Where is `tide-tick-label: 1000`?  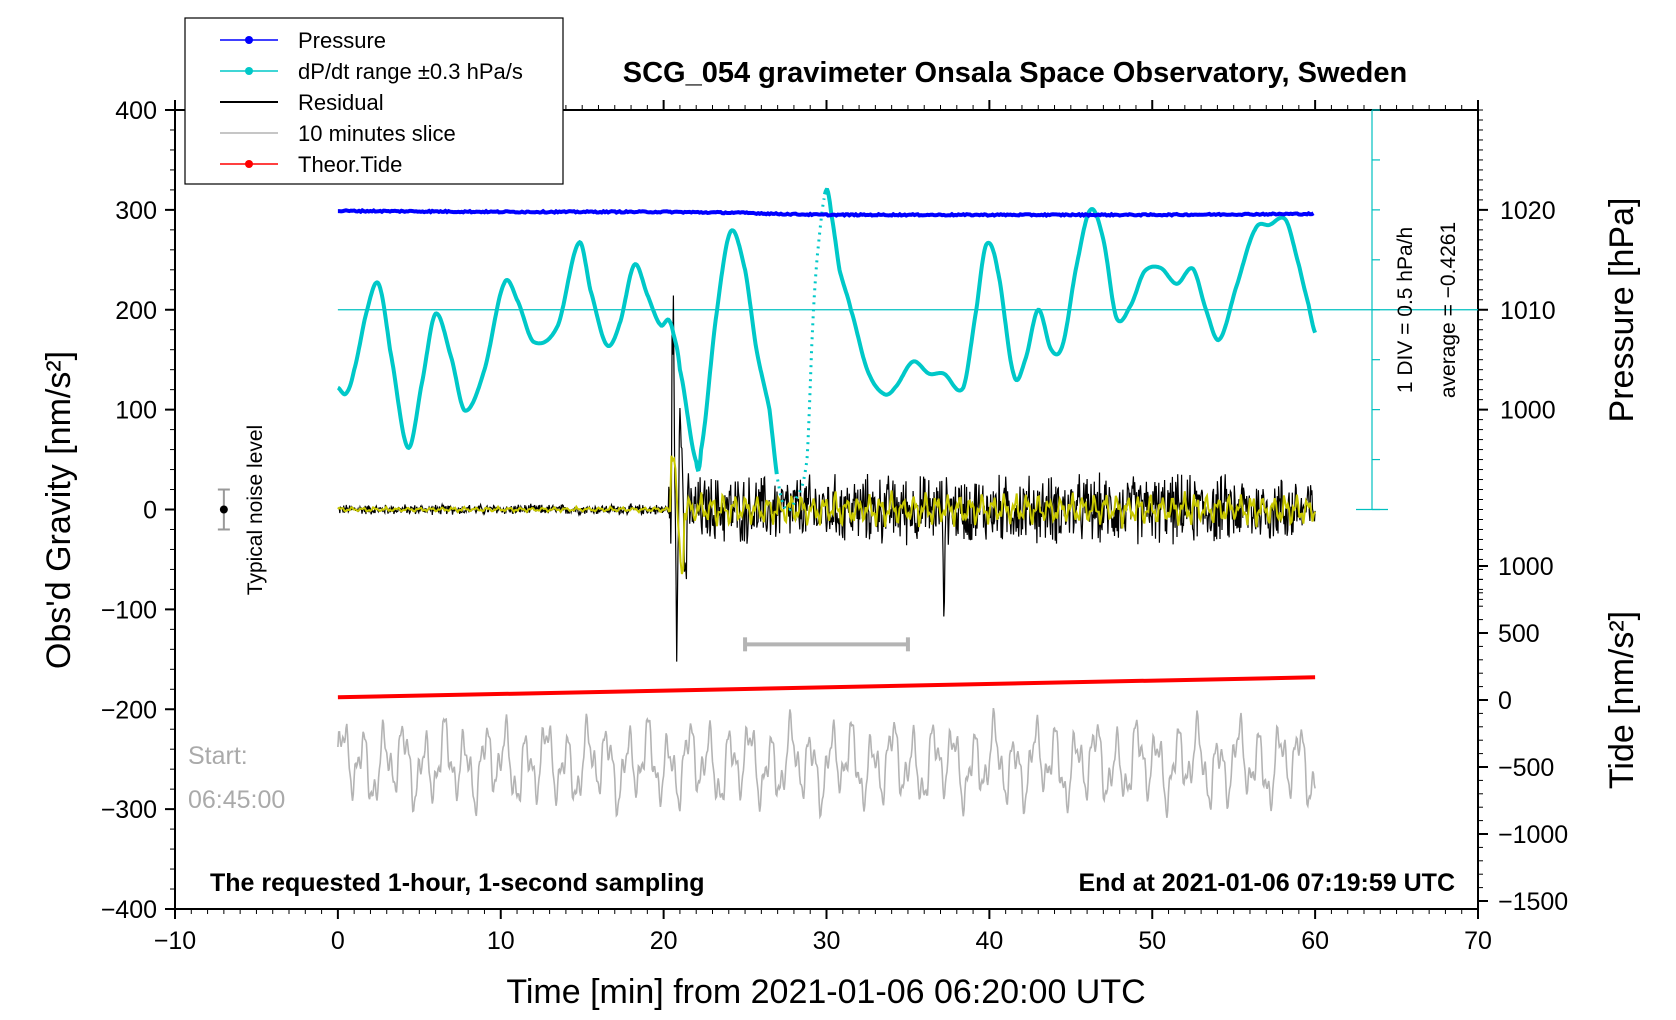
tide-tick-label: 1000 is located at coordinates (1526, 567).